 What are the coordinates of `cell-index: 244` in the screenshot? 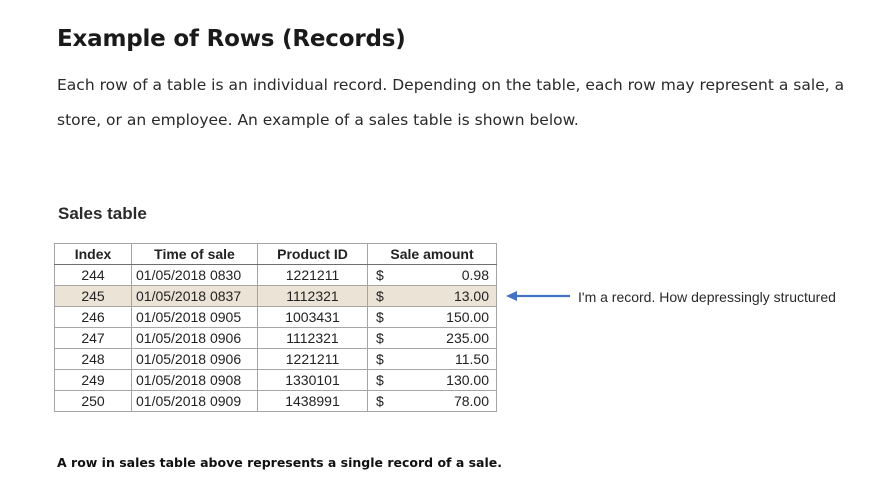 It's located at (93, 275).